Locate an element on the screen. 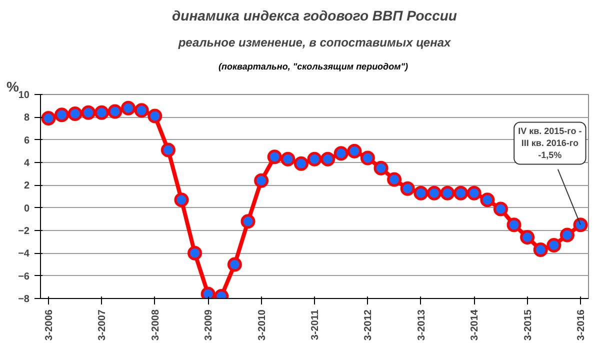 The height and width of the screenshot is (343, 600). x-tick-label: 3-2012 is located at coordinates (368, 325).